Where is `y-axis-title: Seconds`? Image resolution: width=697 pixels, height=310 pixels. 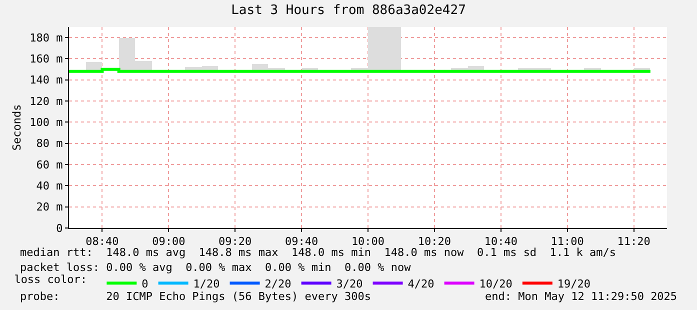 y-axis-title: Seconds is located at coordinates (17, 127).